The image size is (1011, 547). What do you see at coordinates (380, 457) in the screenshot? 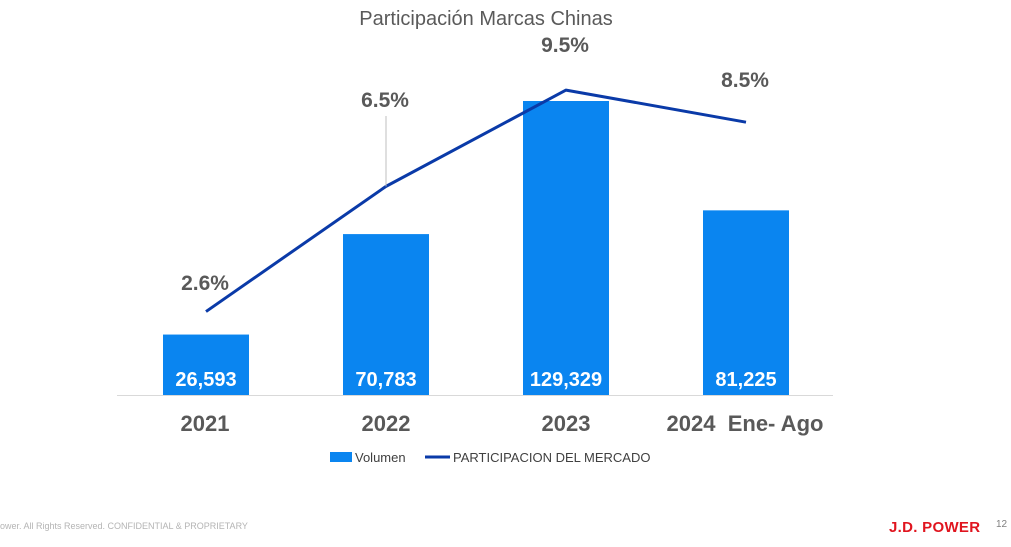
I see `legend-label-volumen: Volumen` at bounding box center [380, 457].